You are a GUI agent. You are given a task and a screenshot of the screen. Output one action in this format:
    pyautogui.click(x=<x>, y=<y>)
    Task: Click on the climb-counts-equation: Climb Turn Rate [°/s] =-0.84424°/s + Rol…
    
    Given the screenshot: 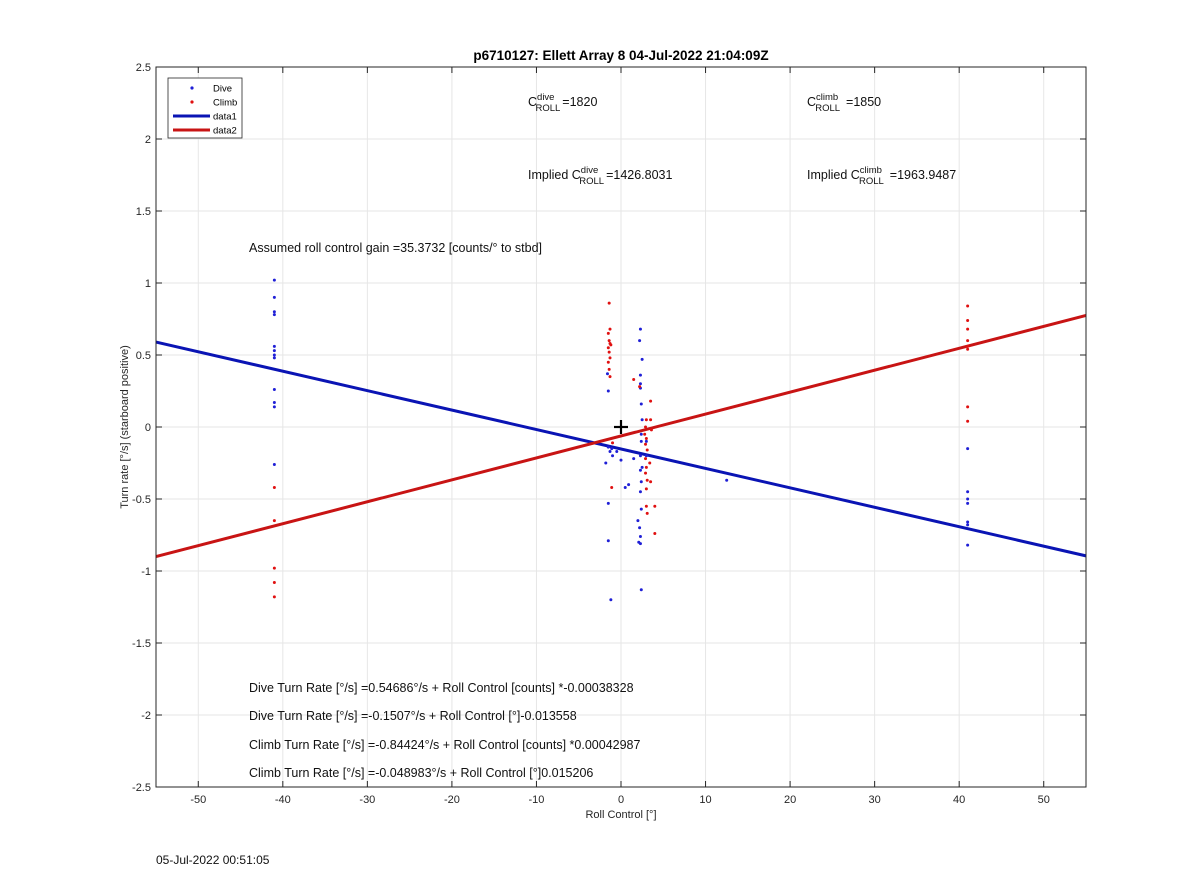 What is the action you would take?
    pyautogui.click(x=445, y=745)
    